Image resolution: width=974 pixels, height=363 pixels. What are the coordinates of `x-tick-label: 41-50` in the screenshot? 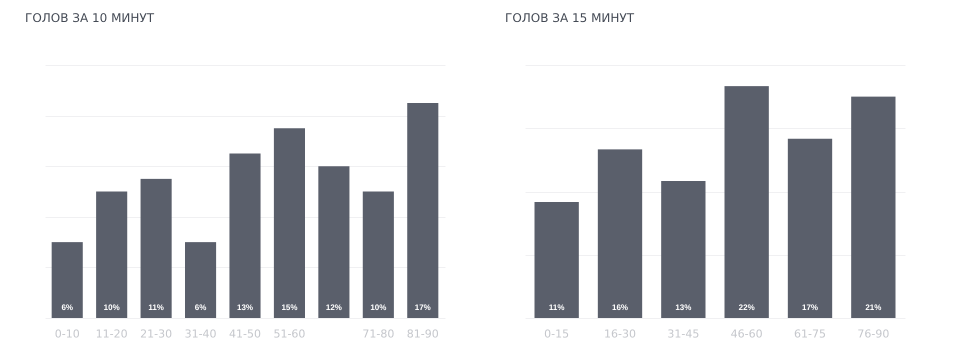 It's located at (245, 334).